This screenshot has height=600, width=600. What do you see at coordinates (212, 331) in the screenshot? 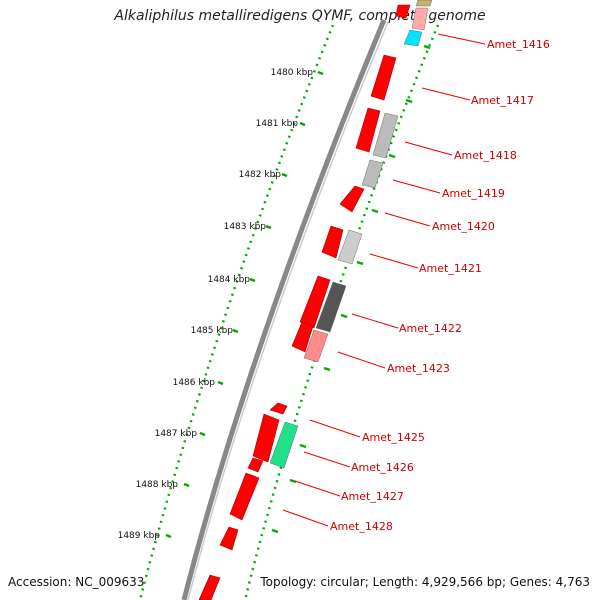
I see `scale-label: 1485 kbp` at bounding box center [212, 331].